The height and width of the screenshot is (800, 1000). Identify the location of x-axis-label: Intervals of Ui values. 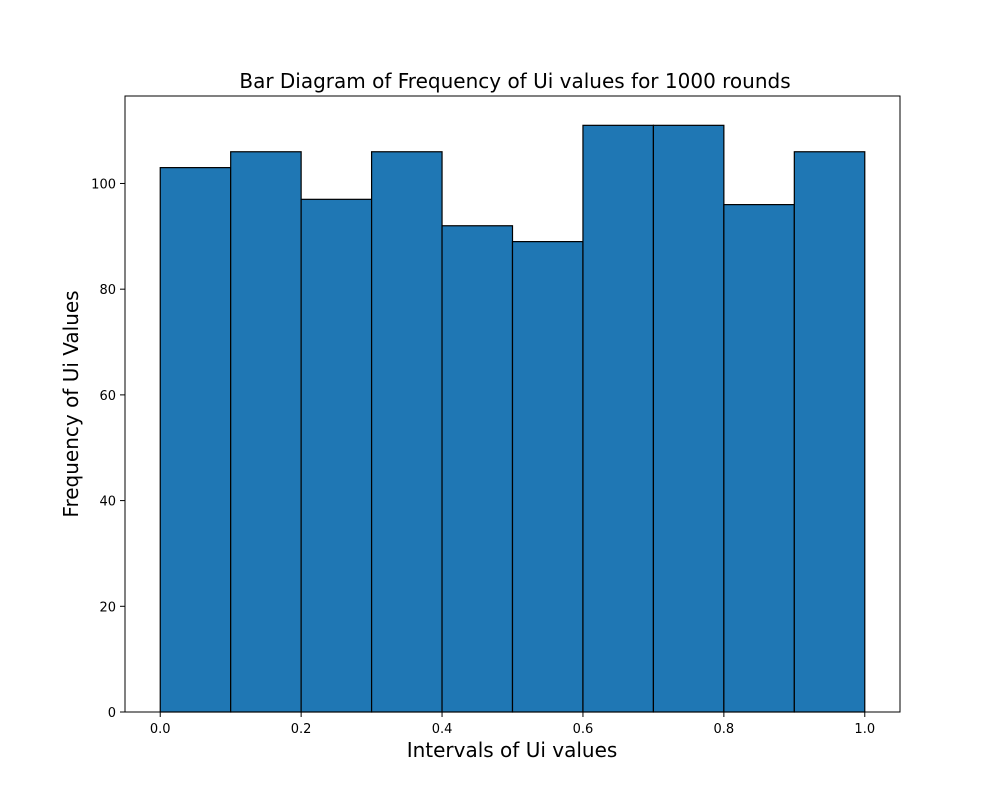
(512, 750).